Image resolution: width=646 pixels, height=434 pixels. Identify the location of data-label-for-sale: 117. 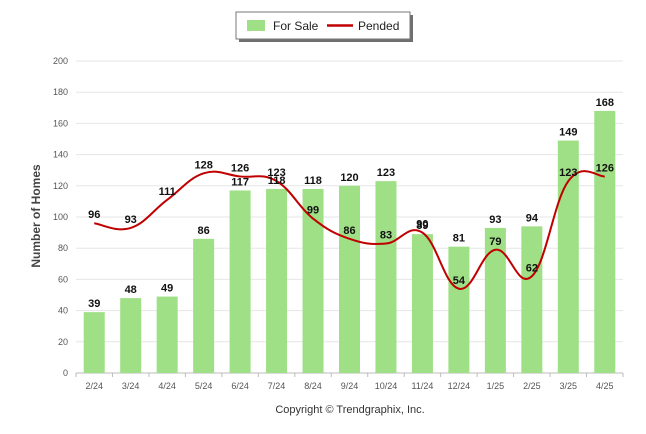
(240, 182).